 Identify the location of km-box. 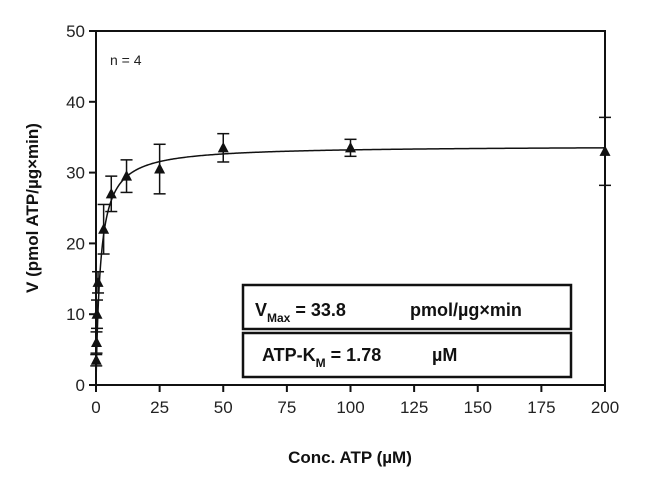
(407, 355).